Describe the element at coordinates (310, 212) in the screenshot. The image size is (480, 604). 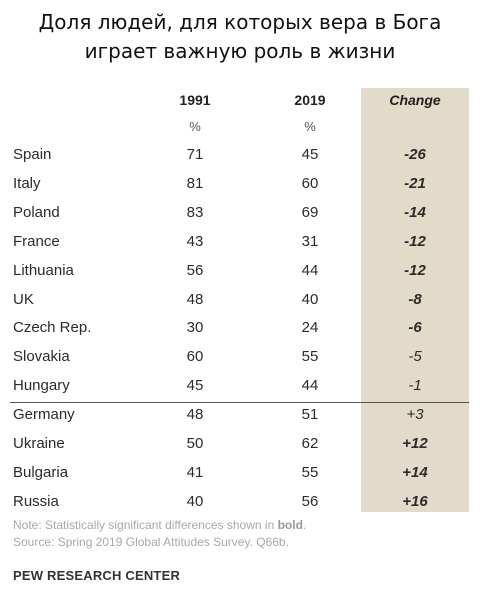
I see `value-2019: 69` at that location.